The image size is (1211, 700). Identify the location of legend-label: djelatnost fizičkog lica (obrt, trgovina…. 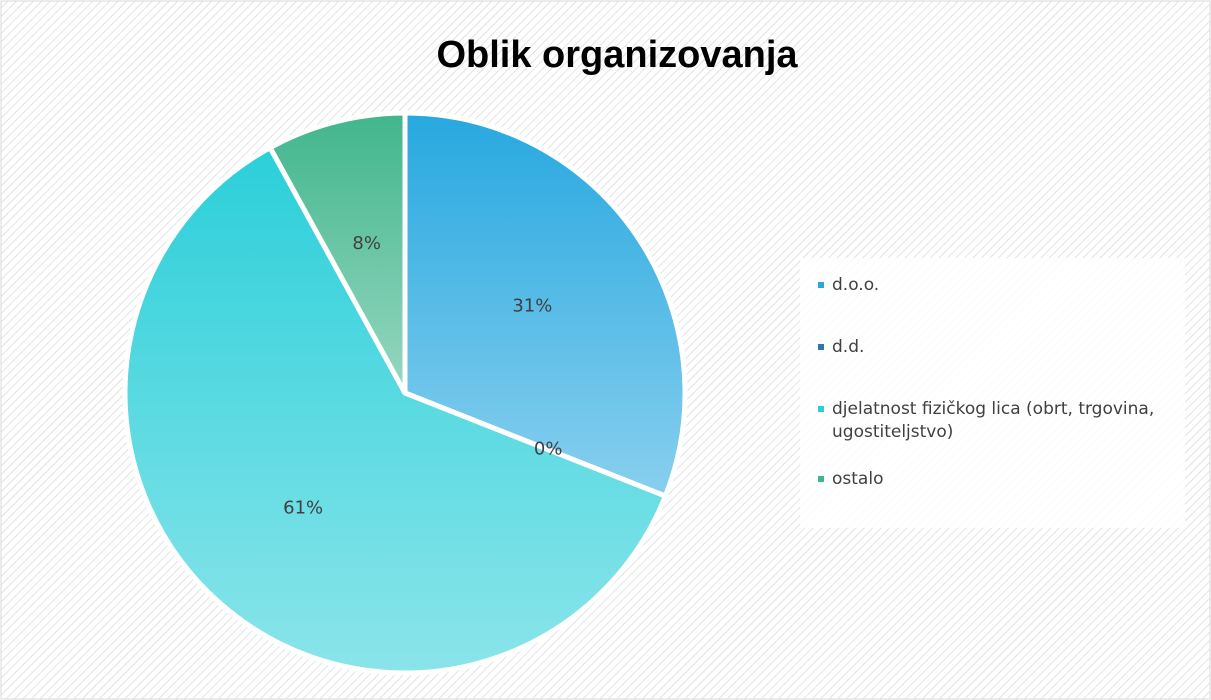
(993, 420).